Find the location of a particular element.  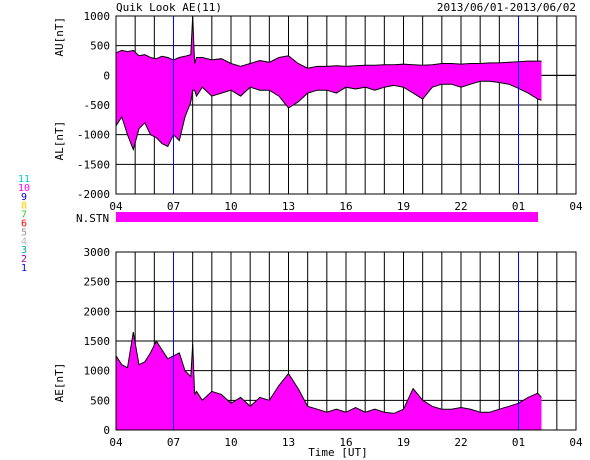

y-tick-label: 2000 is located at coordinates (97, 311).